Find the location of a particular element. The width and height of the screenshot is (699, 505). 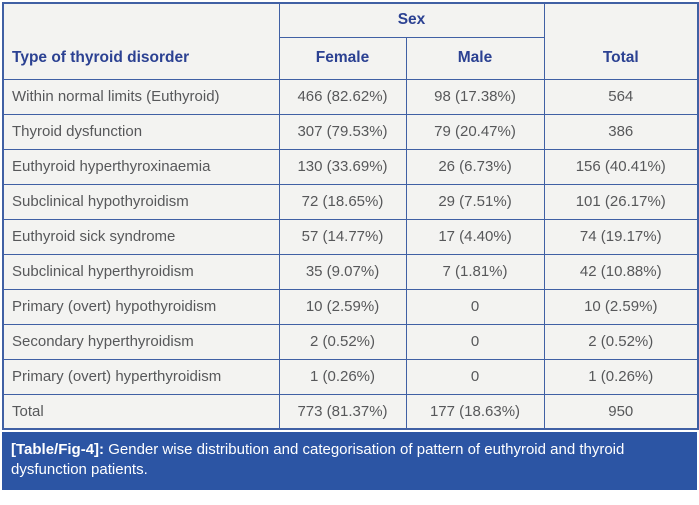

cell-total: 2 (0.52%) is located at coordinates (621, 341).